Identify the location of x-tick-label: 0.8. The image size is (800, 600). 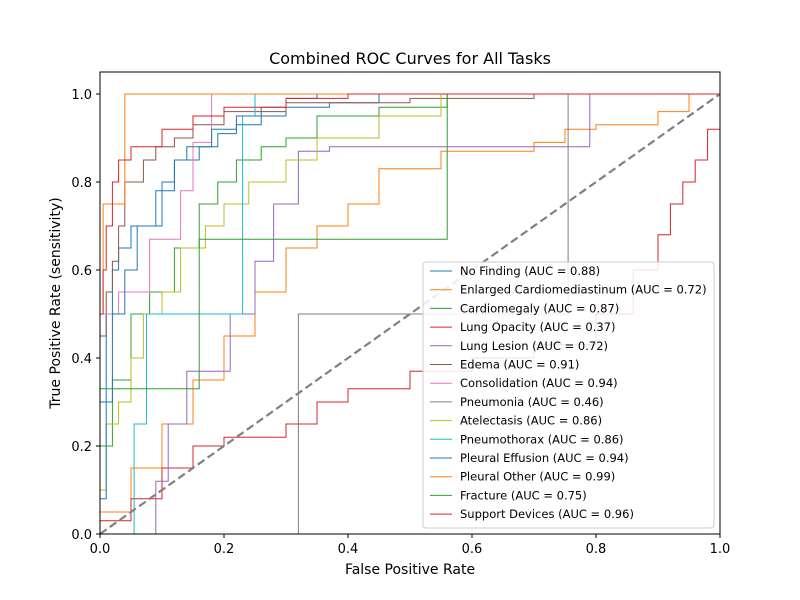
(596, 549).